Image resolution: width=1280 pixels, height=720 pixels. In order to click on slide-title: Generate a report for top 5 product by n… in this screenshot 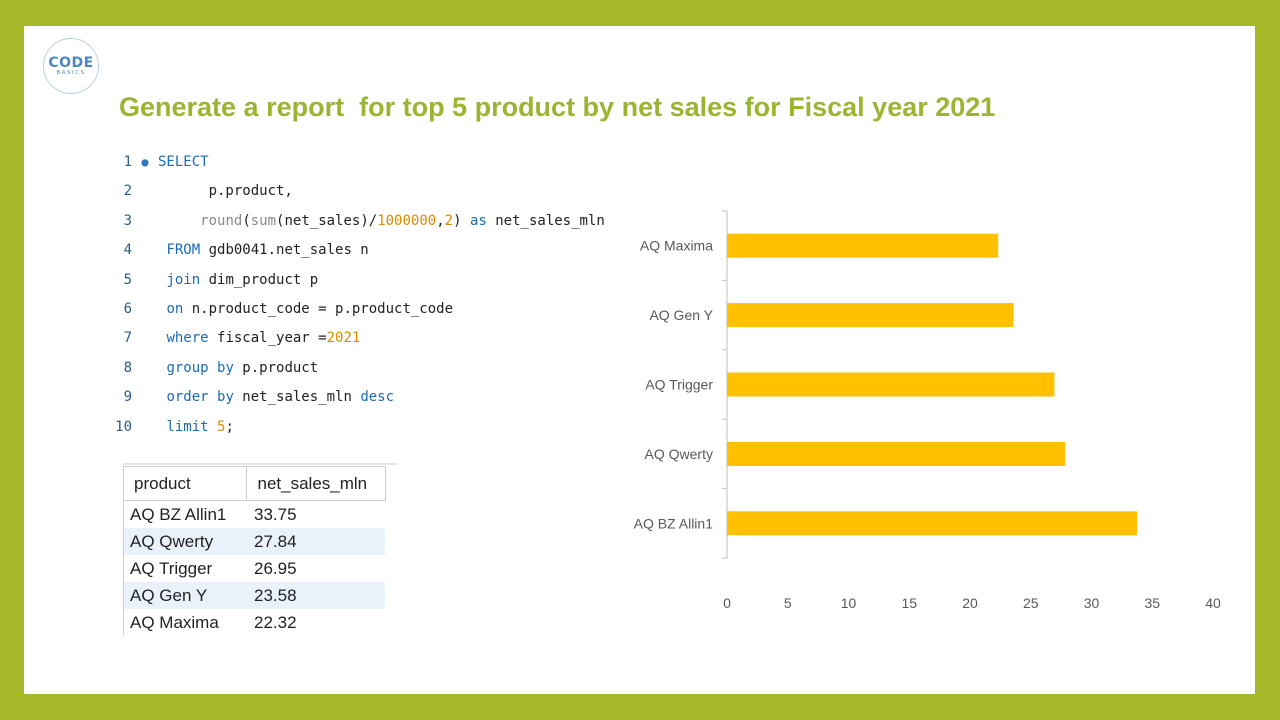, I will do `click(557, 107)`.